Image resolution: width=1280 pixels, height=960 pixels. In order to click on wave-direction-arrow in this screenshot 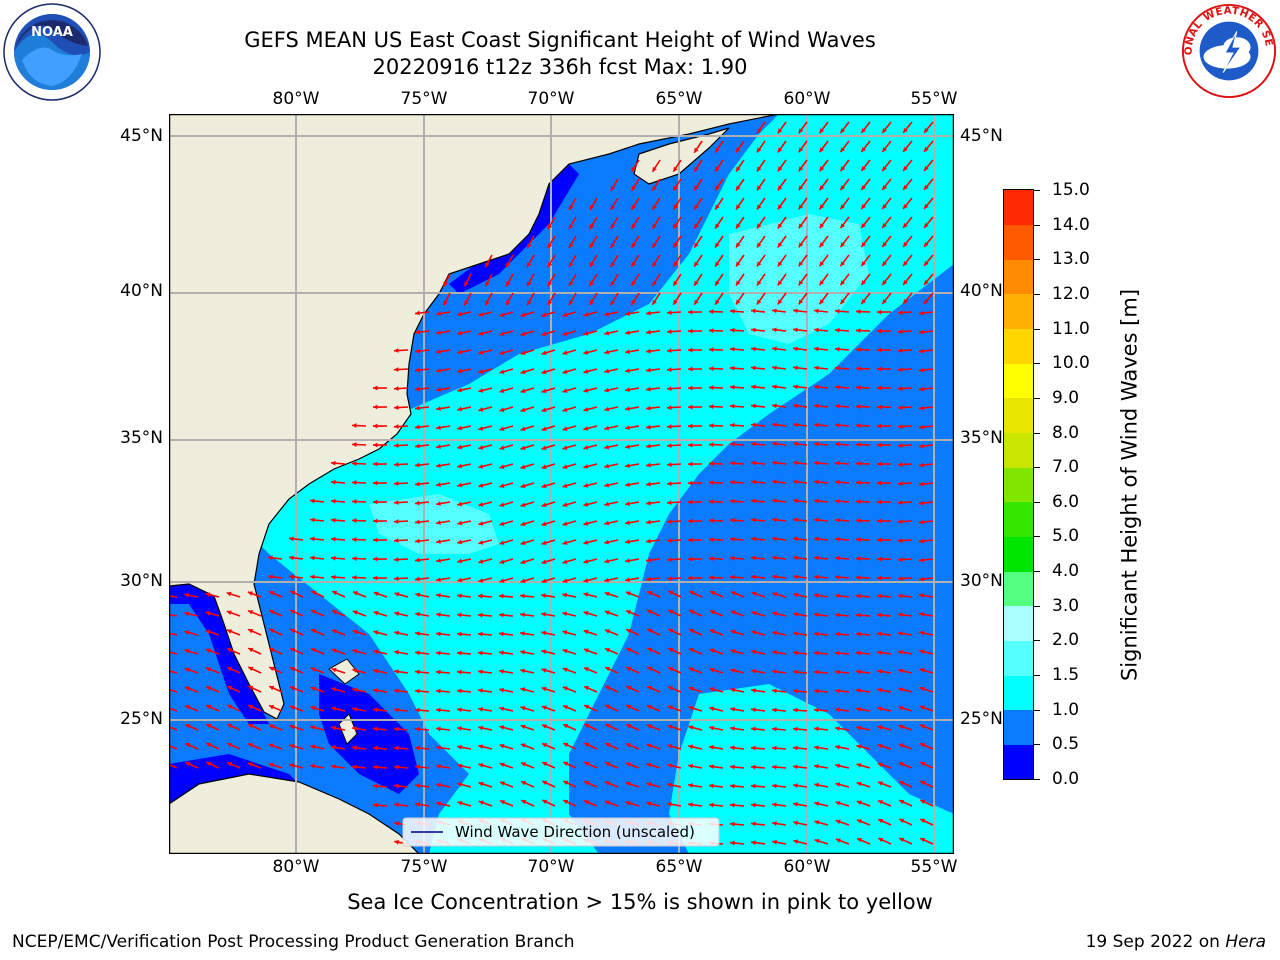, I will do `click(173, 709)`.